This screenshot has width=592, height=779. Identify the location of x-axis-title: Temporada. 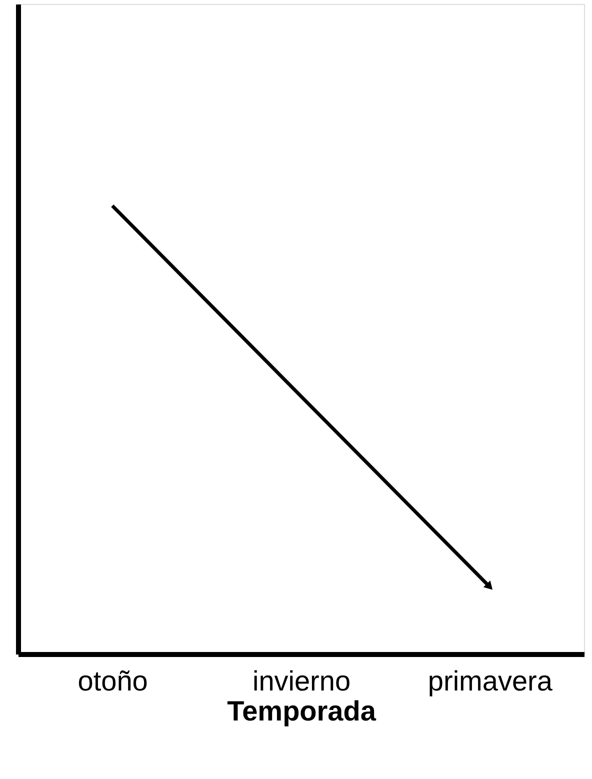
(301, 711).